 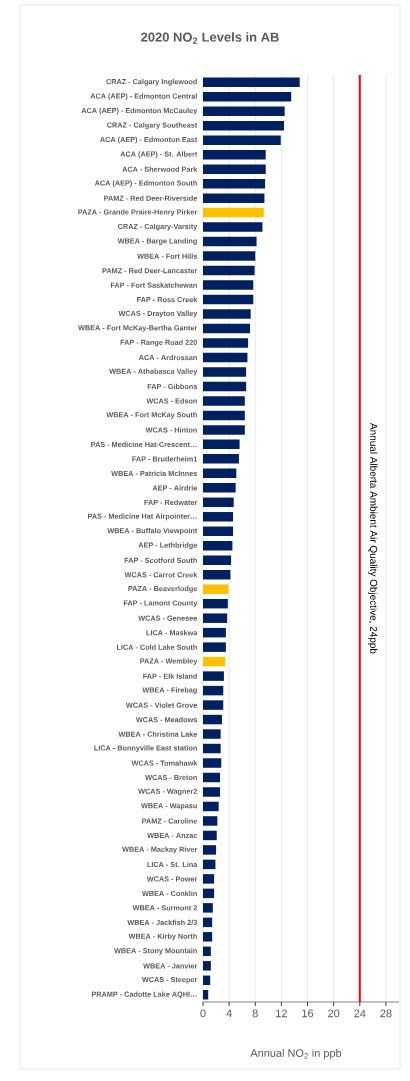 I want to click on x-tick-label: 24, so click(x=360, y=1013).